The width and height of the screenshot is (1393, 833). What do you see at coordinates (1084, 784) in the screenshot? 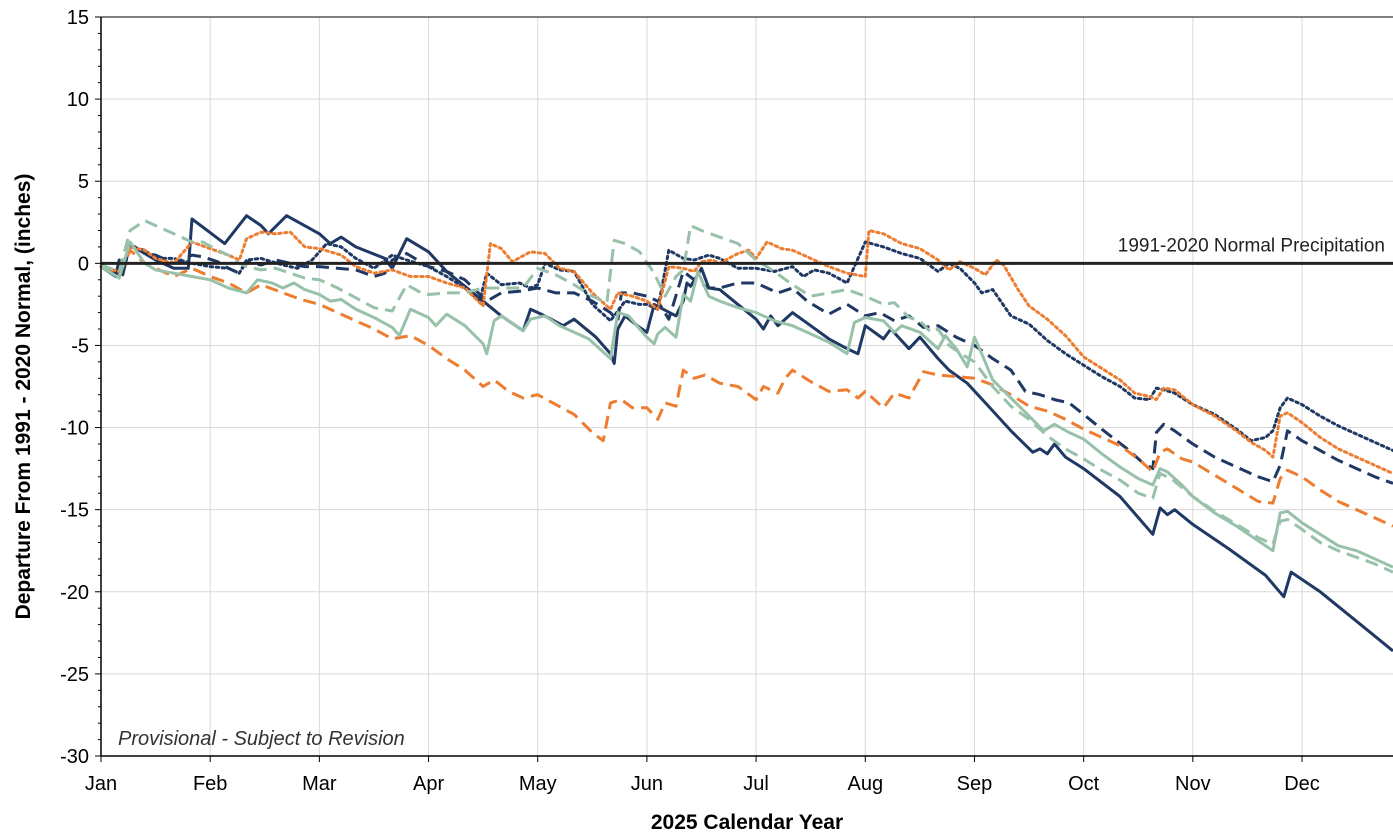
I see `x-tick-label: Oct` at bounding box center [1084, 784].